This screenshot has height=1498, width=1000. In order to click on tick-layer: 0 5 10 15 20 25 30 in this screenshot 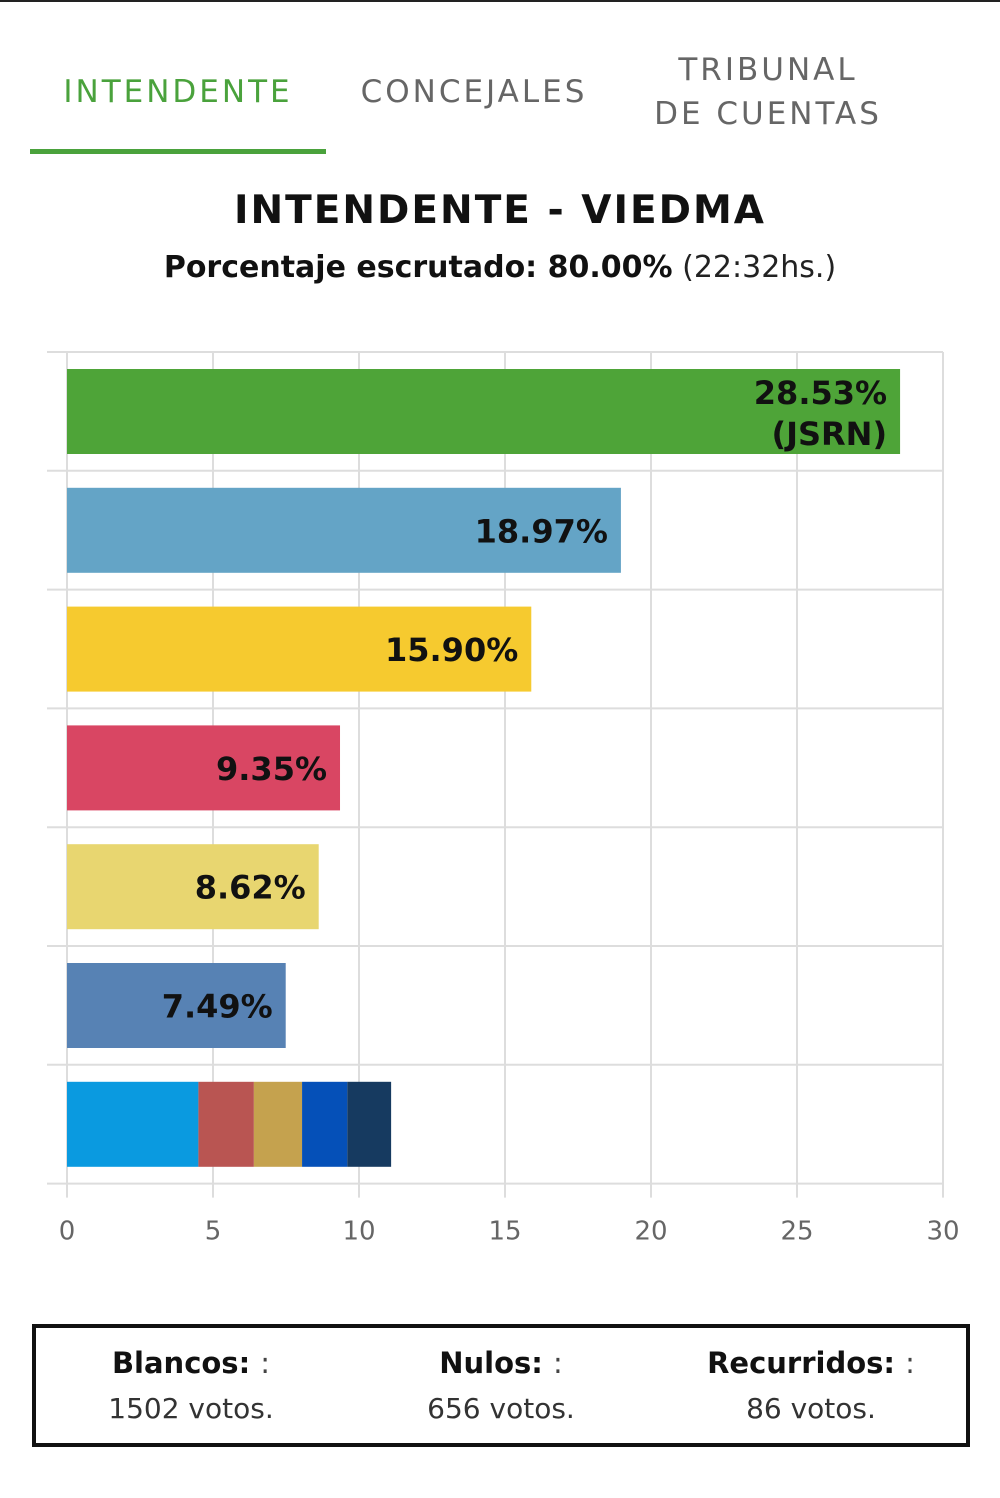, I will do `click(509, 1232)`.